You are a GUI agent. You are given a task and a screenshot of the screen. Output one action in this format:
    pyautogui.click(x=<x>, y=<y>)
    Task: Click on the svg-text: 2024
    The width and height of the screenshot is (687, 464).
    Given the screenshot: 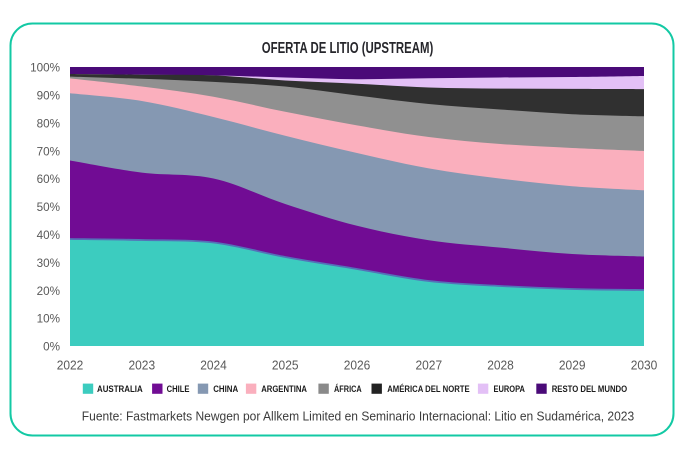 What is the action you would take?
    pyautogui.click(x=213, y=364)
    